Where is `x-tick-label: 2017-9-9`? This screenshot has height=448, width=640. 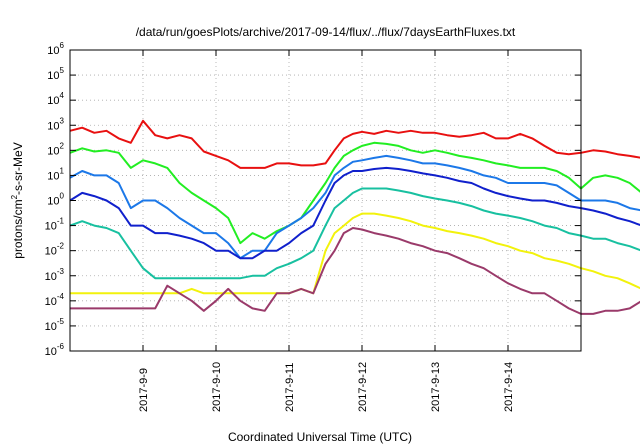 x-tick-label: 2017-9-9 is located at coordinates (144, 390).